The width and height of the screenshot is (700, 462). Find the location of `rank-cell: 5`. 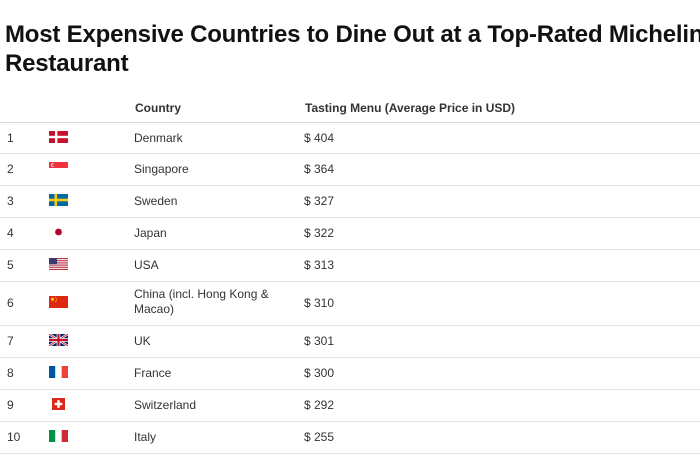

rank-cell: 5 is located at coordinates (10, 265).